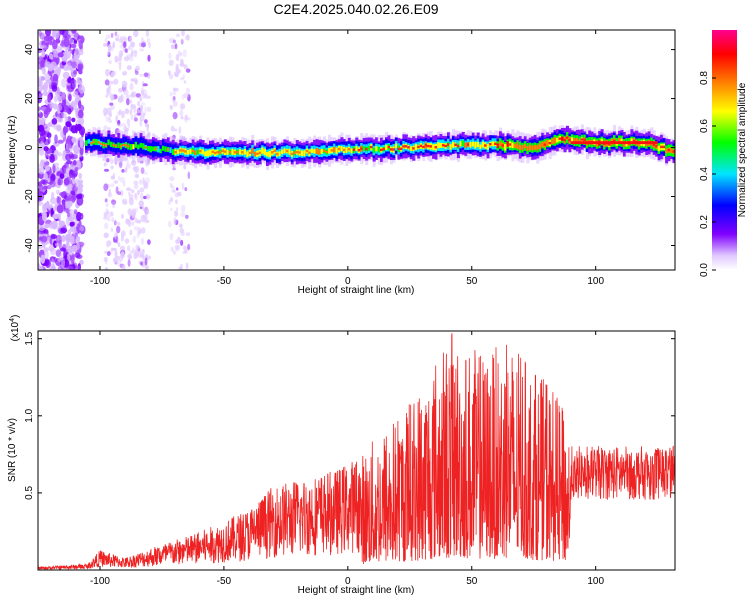 The image size is (750, 600). I want to click on x-tick-label: 100, so click(595, 281).